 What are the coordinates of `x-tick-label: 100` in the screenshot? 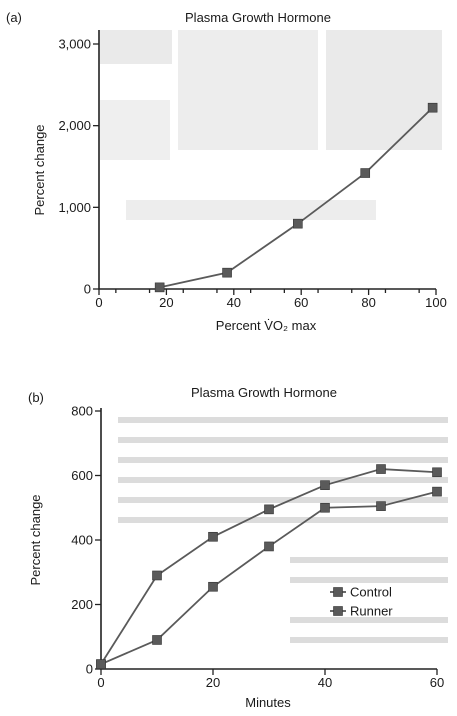 It's located at (436, 302).